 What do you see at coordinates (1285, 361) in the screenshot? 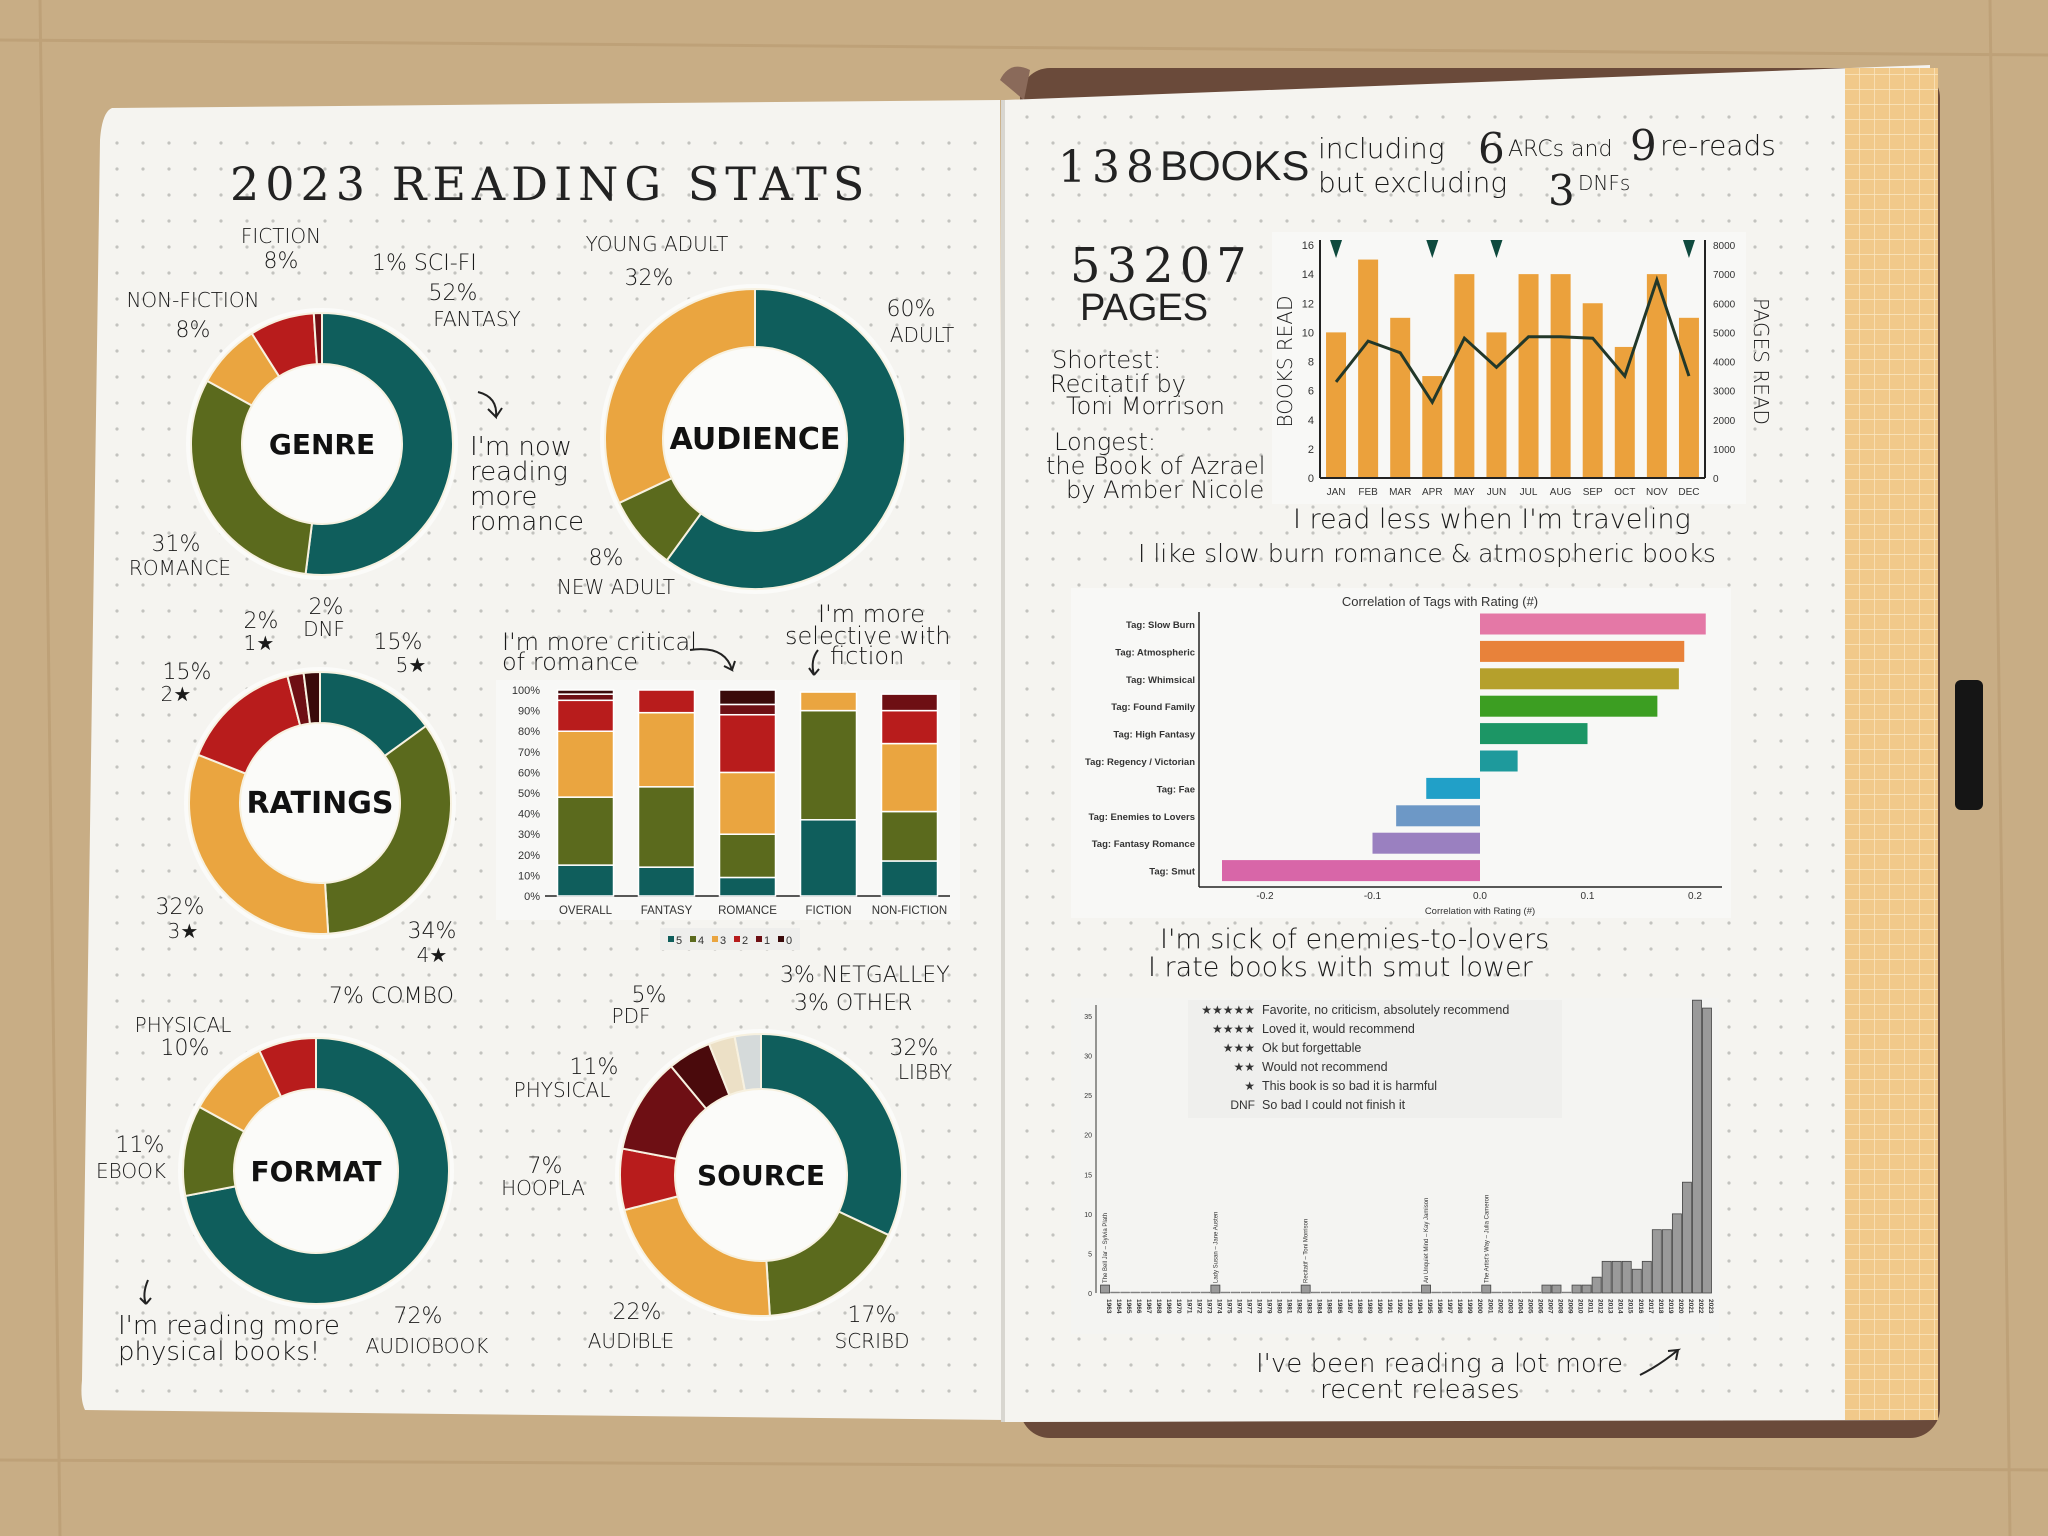
I see `y-axis-label: BOOKS READ` at bounding box center [1285, 361].